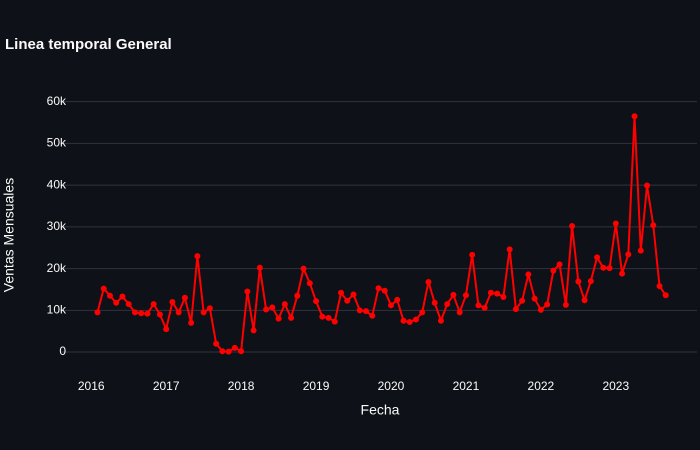 The width and height of the screenshot is (700, 450). What do you see at coordinates (166, 386) in the screenshot?
I see `x-tick-label: 2017` at bounding box center [166, 386].